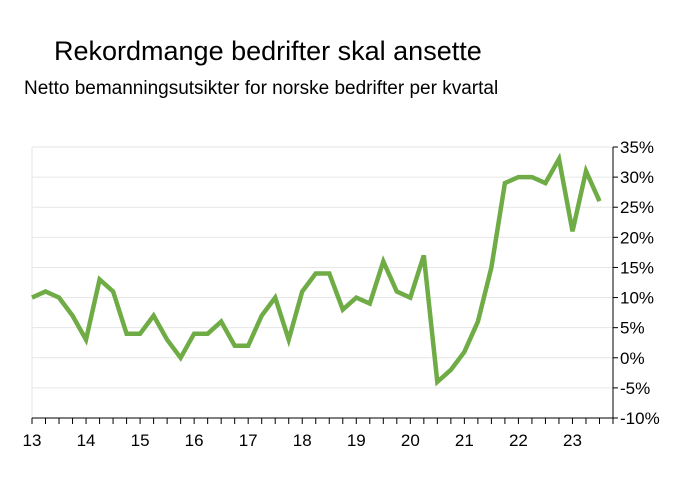  What do you see at coordinates (632, 328) in the screenshot?
I see `y-tick-label: 5%` at bounding box center [632, 328].